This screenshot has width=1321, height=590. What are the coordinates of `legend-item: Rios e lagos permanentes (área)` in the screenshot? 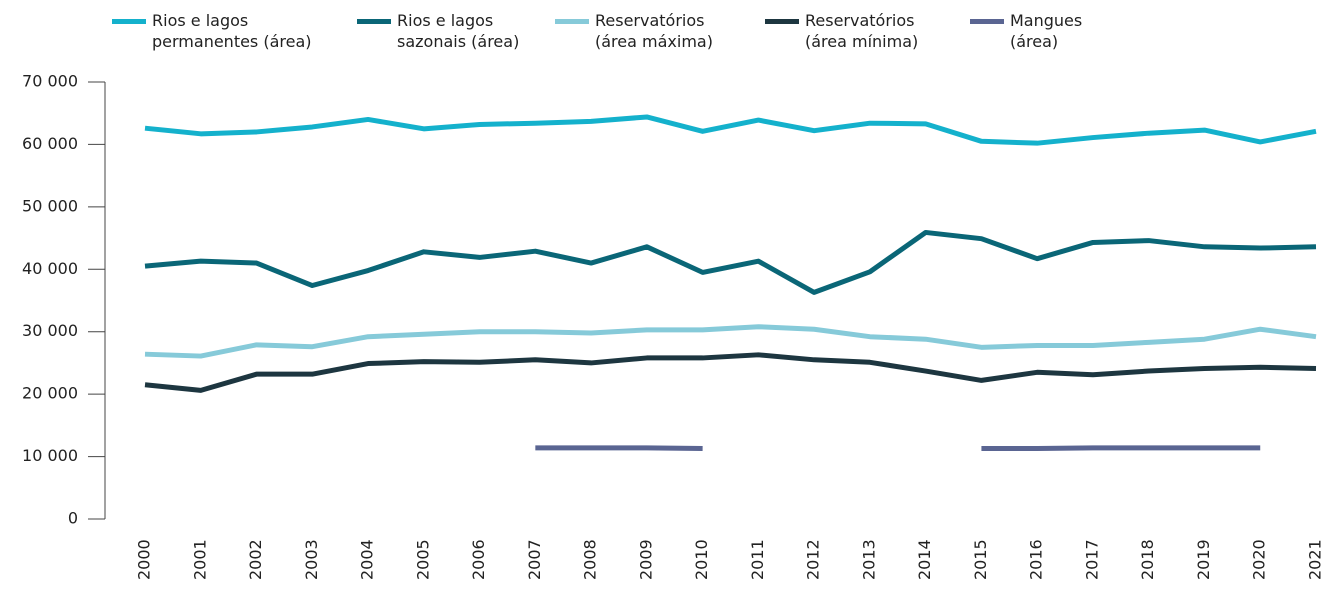 It's located at (212, 31).